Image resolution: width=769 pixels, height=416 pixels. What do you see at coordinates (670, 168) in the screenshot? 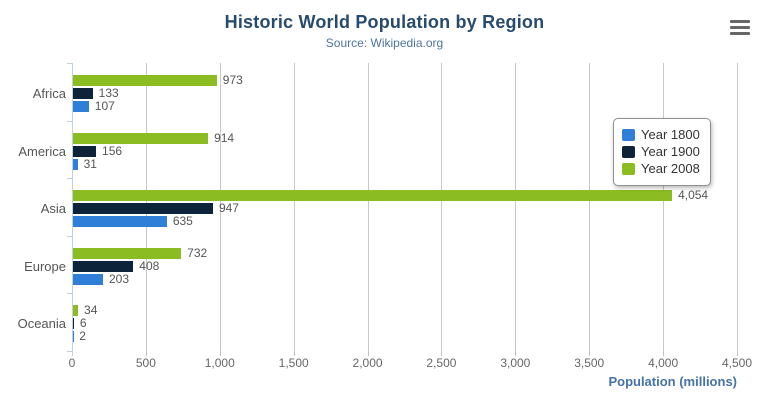
I see `legend-item-label: Year 2008` at bounding box center [670, 168].